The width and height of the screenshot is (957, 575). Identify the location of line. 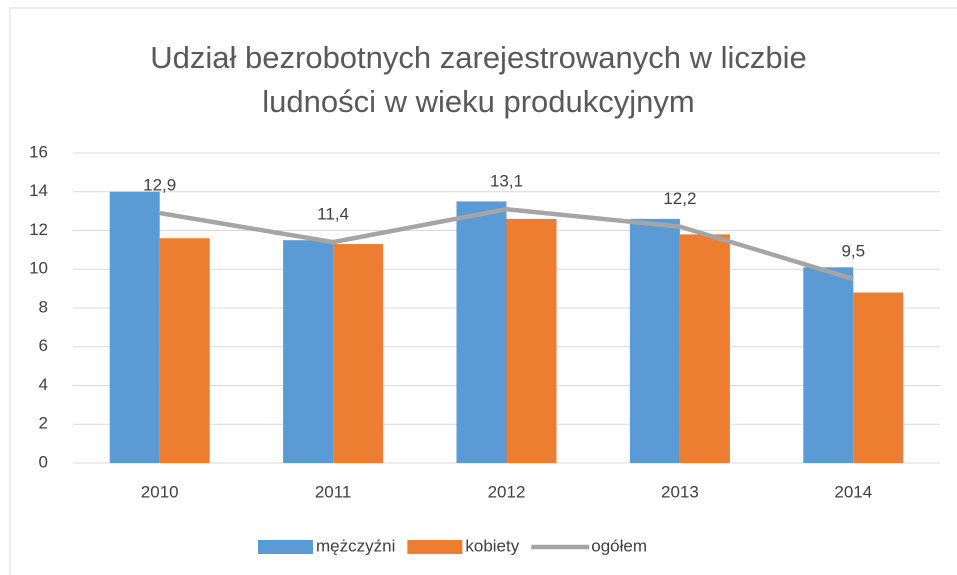
(506, 244).